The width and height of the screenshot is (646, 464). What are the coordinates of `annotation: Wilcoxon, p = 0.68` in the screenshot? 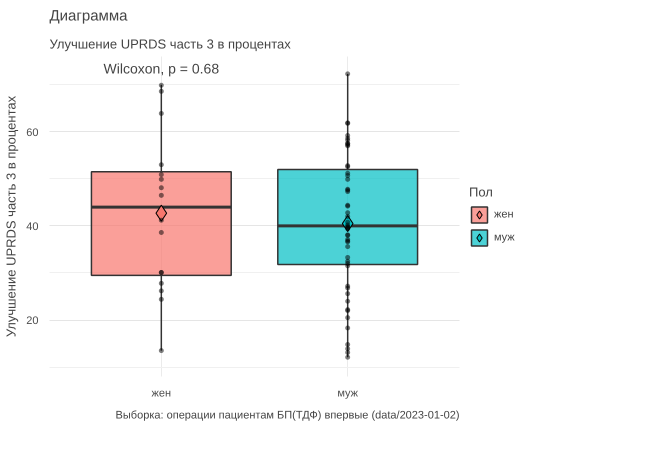 It's located at (162, 68).